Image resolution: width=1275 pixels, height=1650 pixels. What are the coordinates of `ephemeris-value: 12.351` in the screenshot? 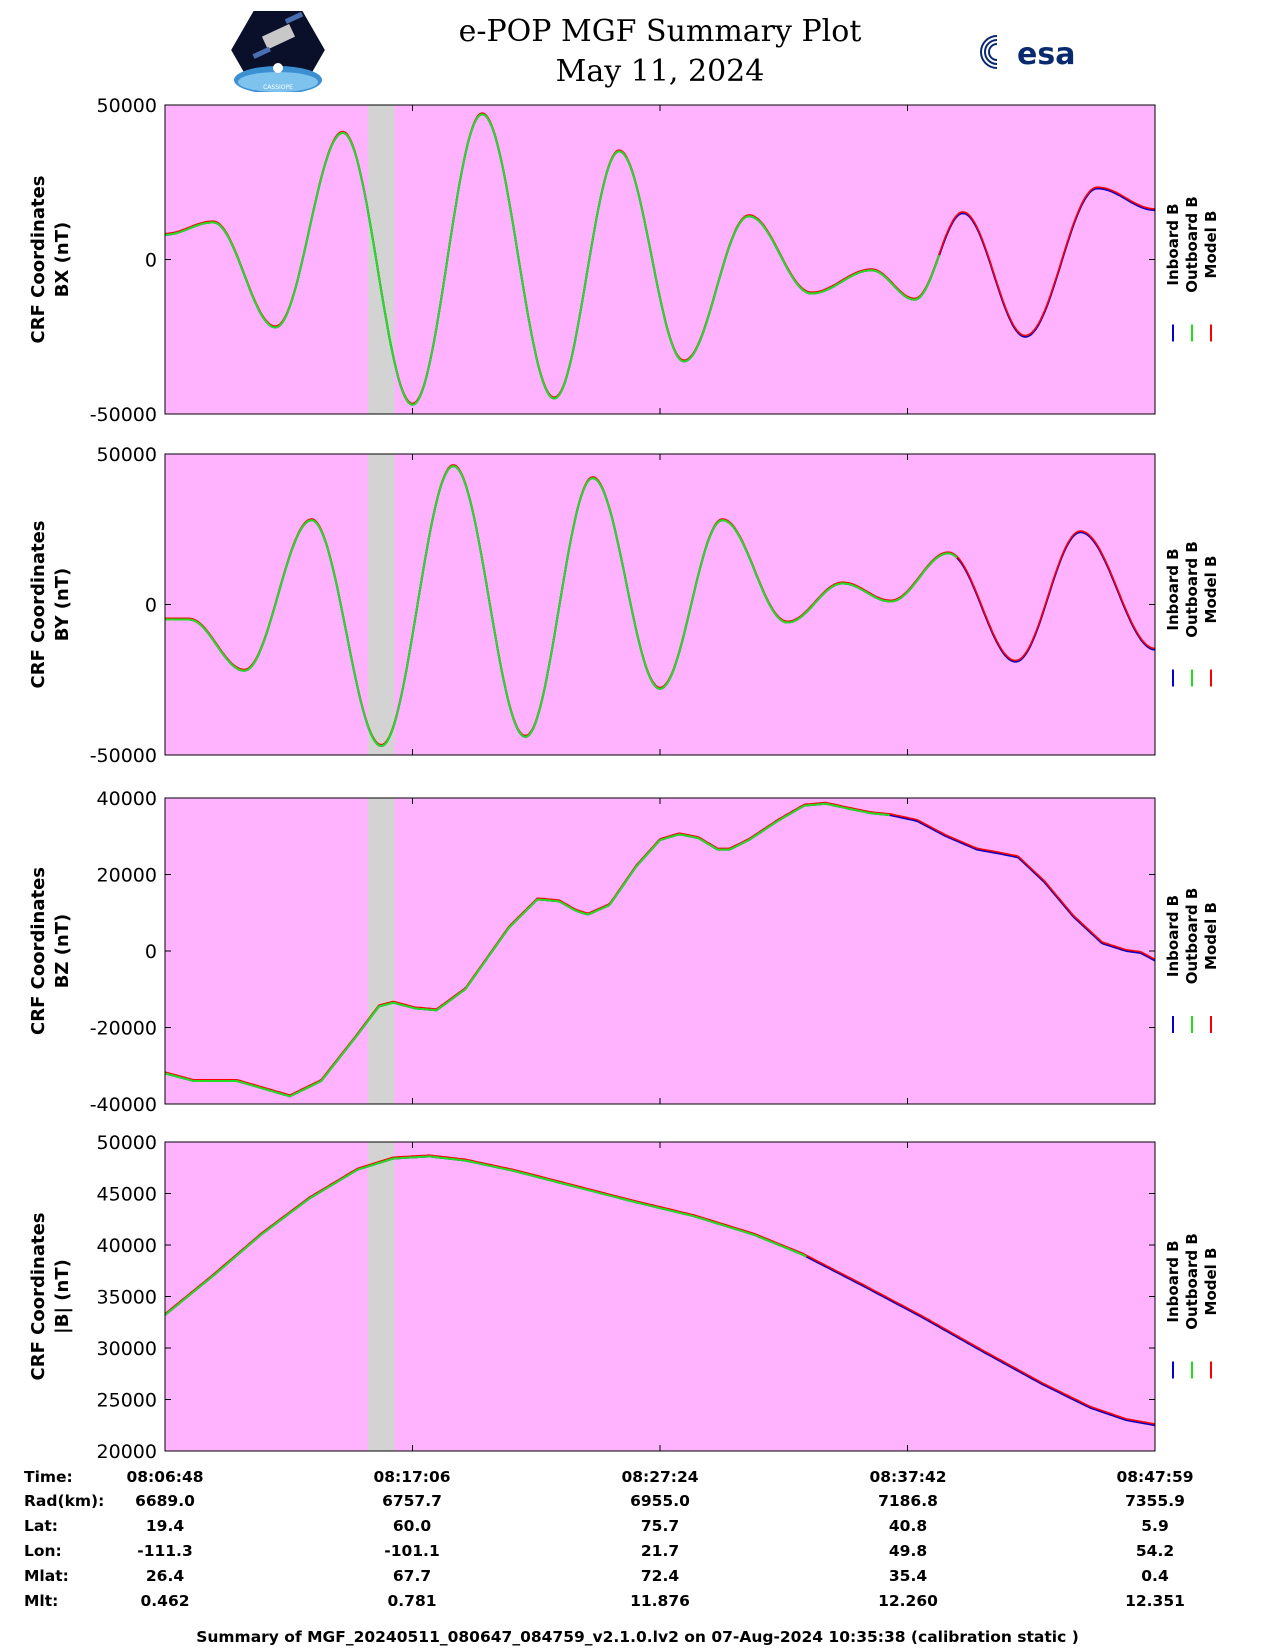 It's located at (1155, 1601).